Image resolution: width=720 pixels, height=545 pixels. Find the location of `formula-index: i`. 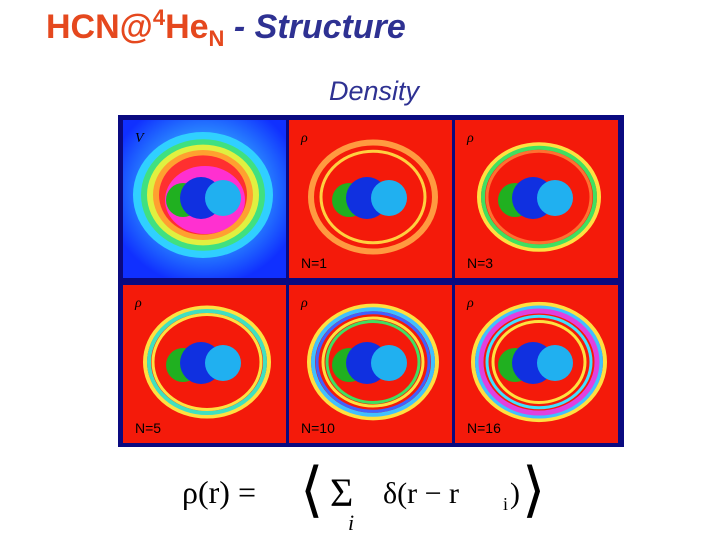

formula-index: i is located at coordinates (351, 522).